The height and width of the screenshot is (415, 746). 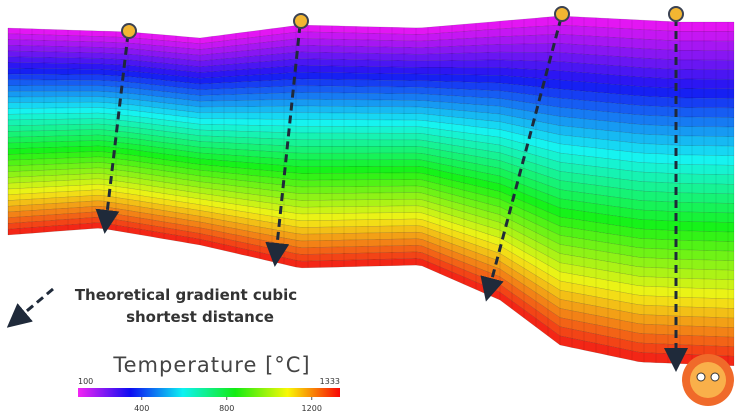 What do you see at coordinates (708, 380) in the screenshot?
I see `mascot` at bounding box center [708, 380].